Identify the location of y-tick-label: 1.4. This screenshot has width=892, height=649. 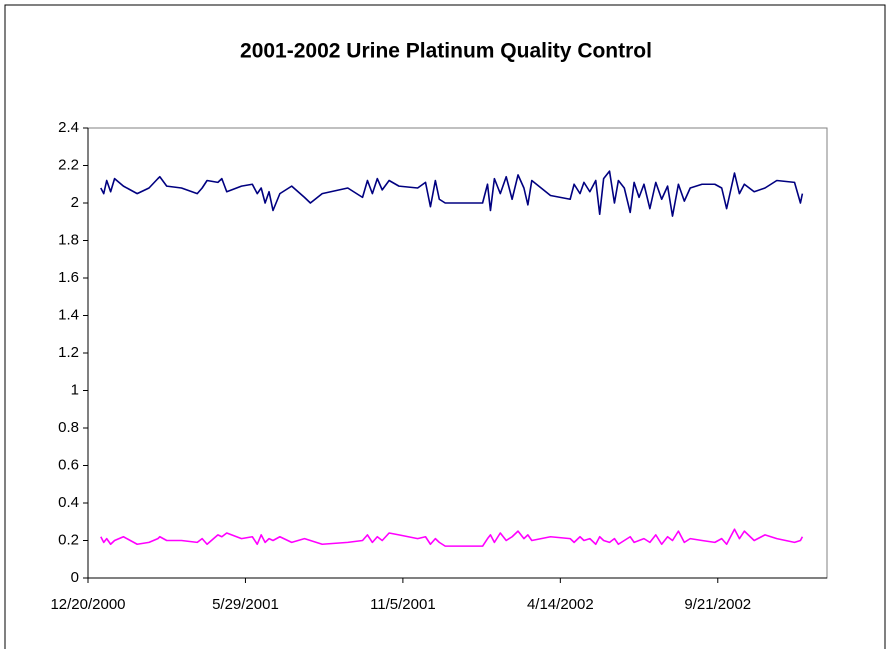
(68, 314).